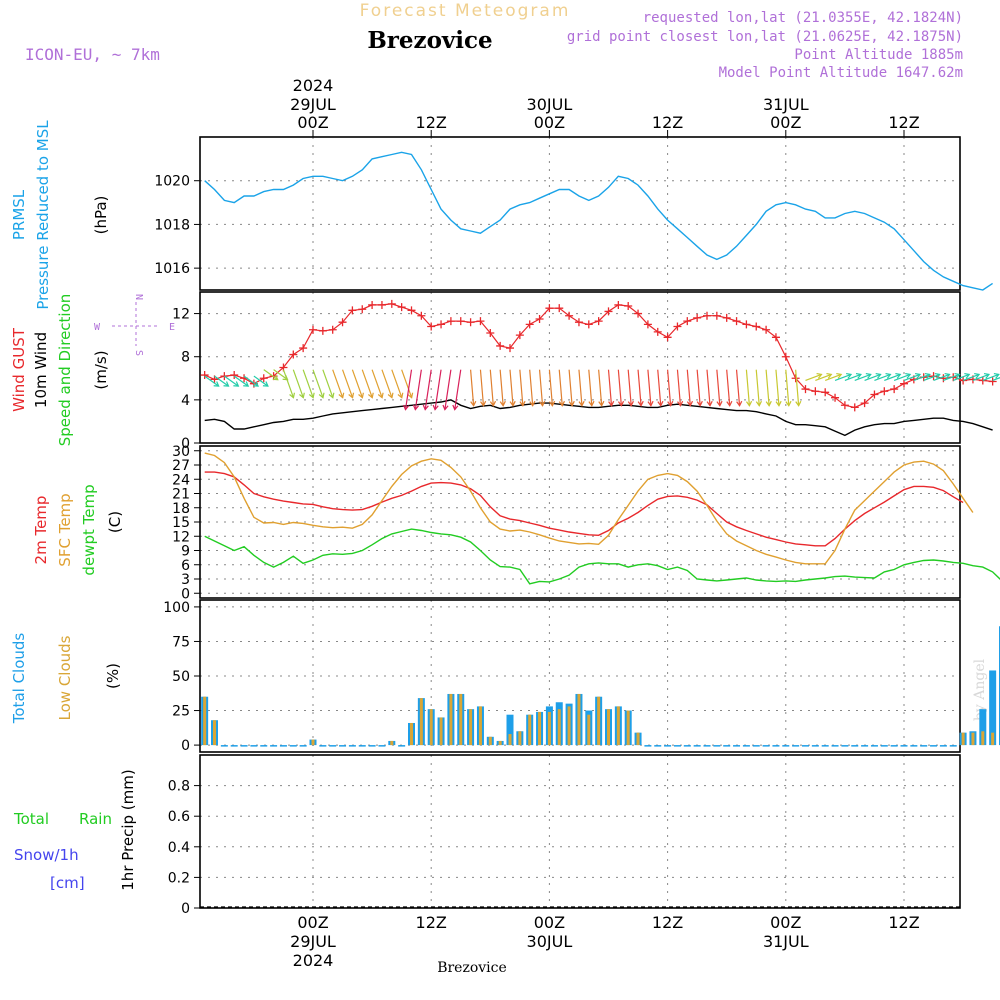  What do you see at coordinates (89, 529) in the screenshot?
I see `temp-dewpt-label: dewpt Temp` at bounding box center [89, 529].